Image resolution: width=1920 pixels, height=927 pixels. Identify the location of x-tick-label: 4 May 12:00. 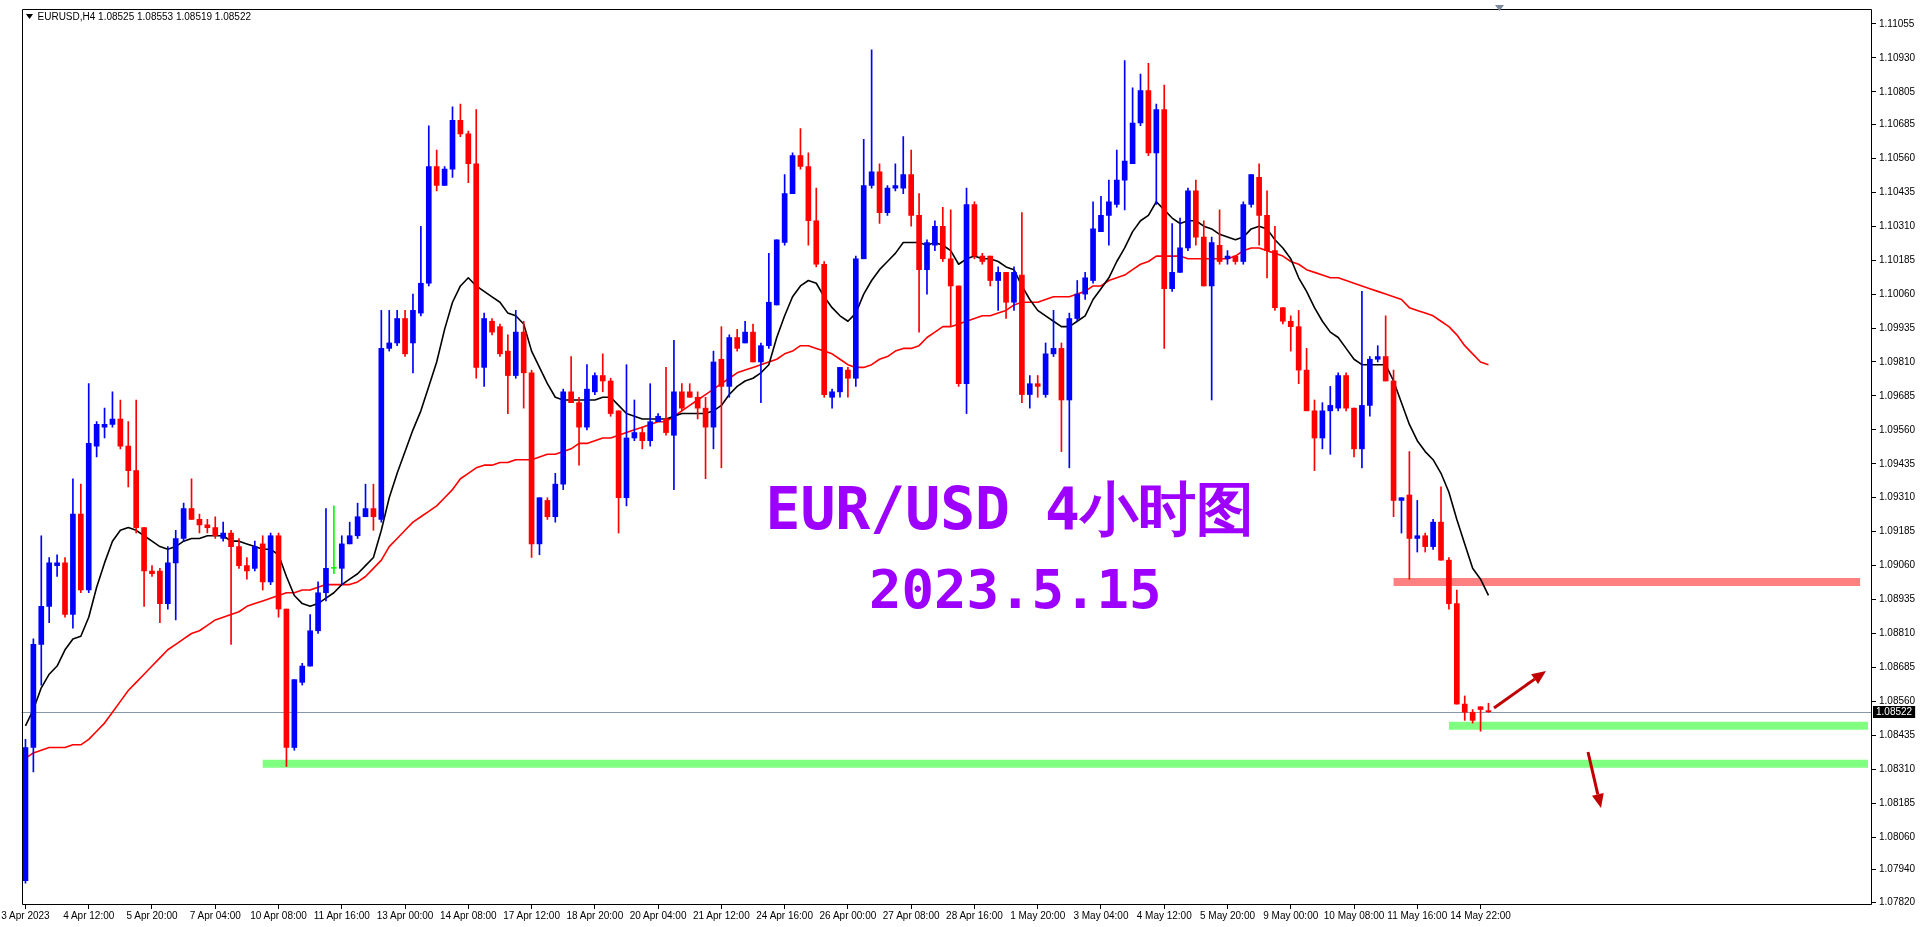
(1164, 915).